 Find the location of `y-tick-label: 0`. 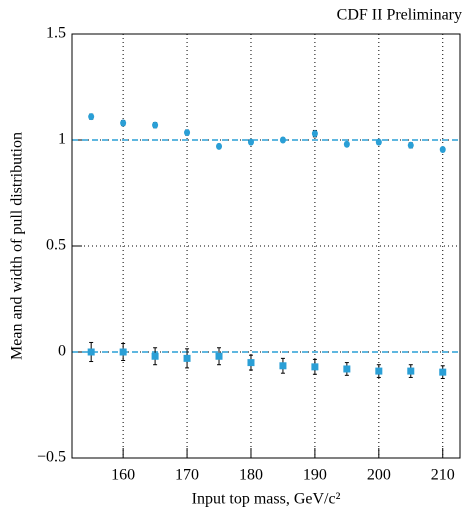

y-tick-label: 0 is located at coordinates (62, 351).